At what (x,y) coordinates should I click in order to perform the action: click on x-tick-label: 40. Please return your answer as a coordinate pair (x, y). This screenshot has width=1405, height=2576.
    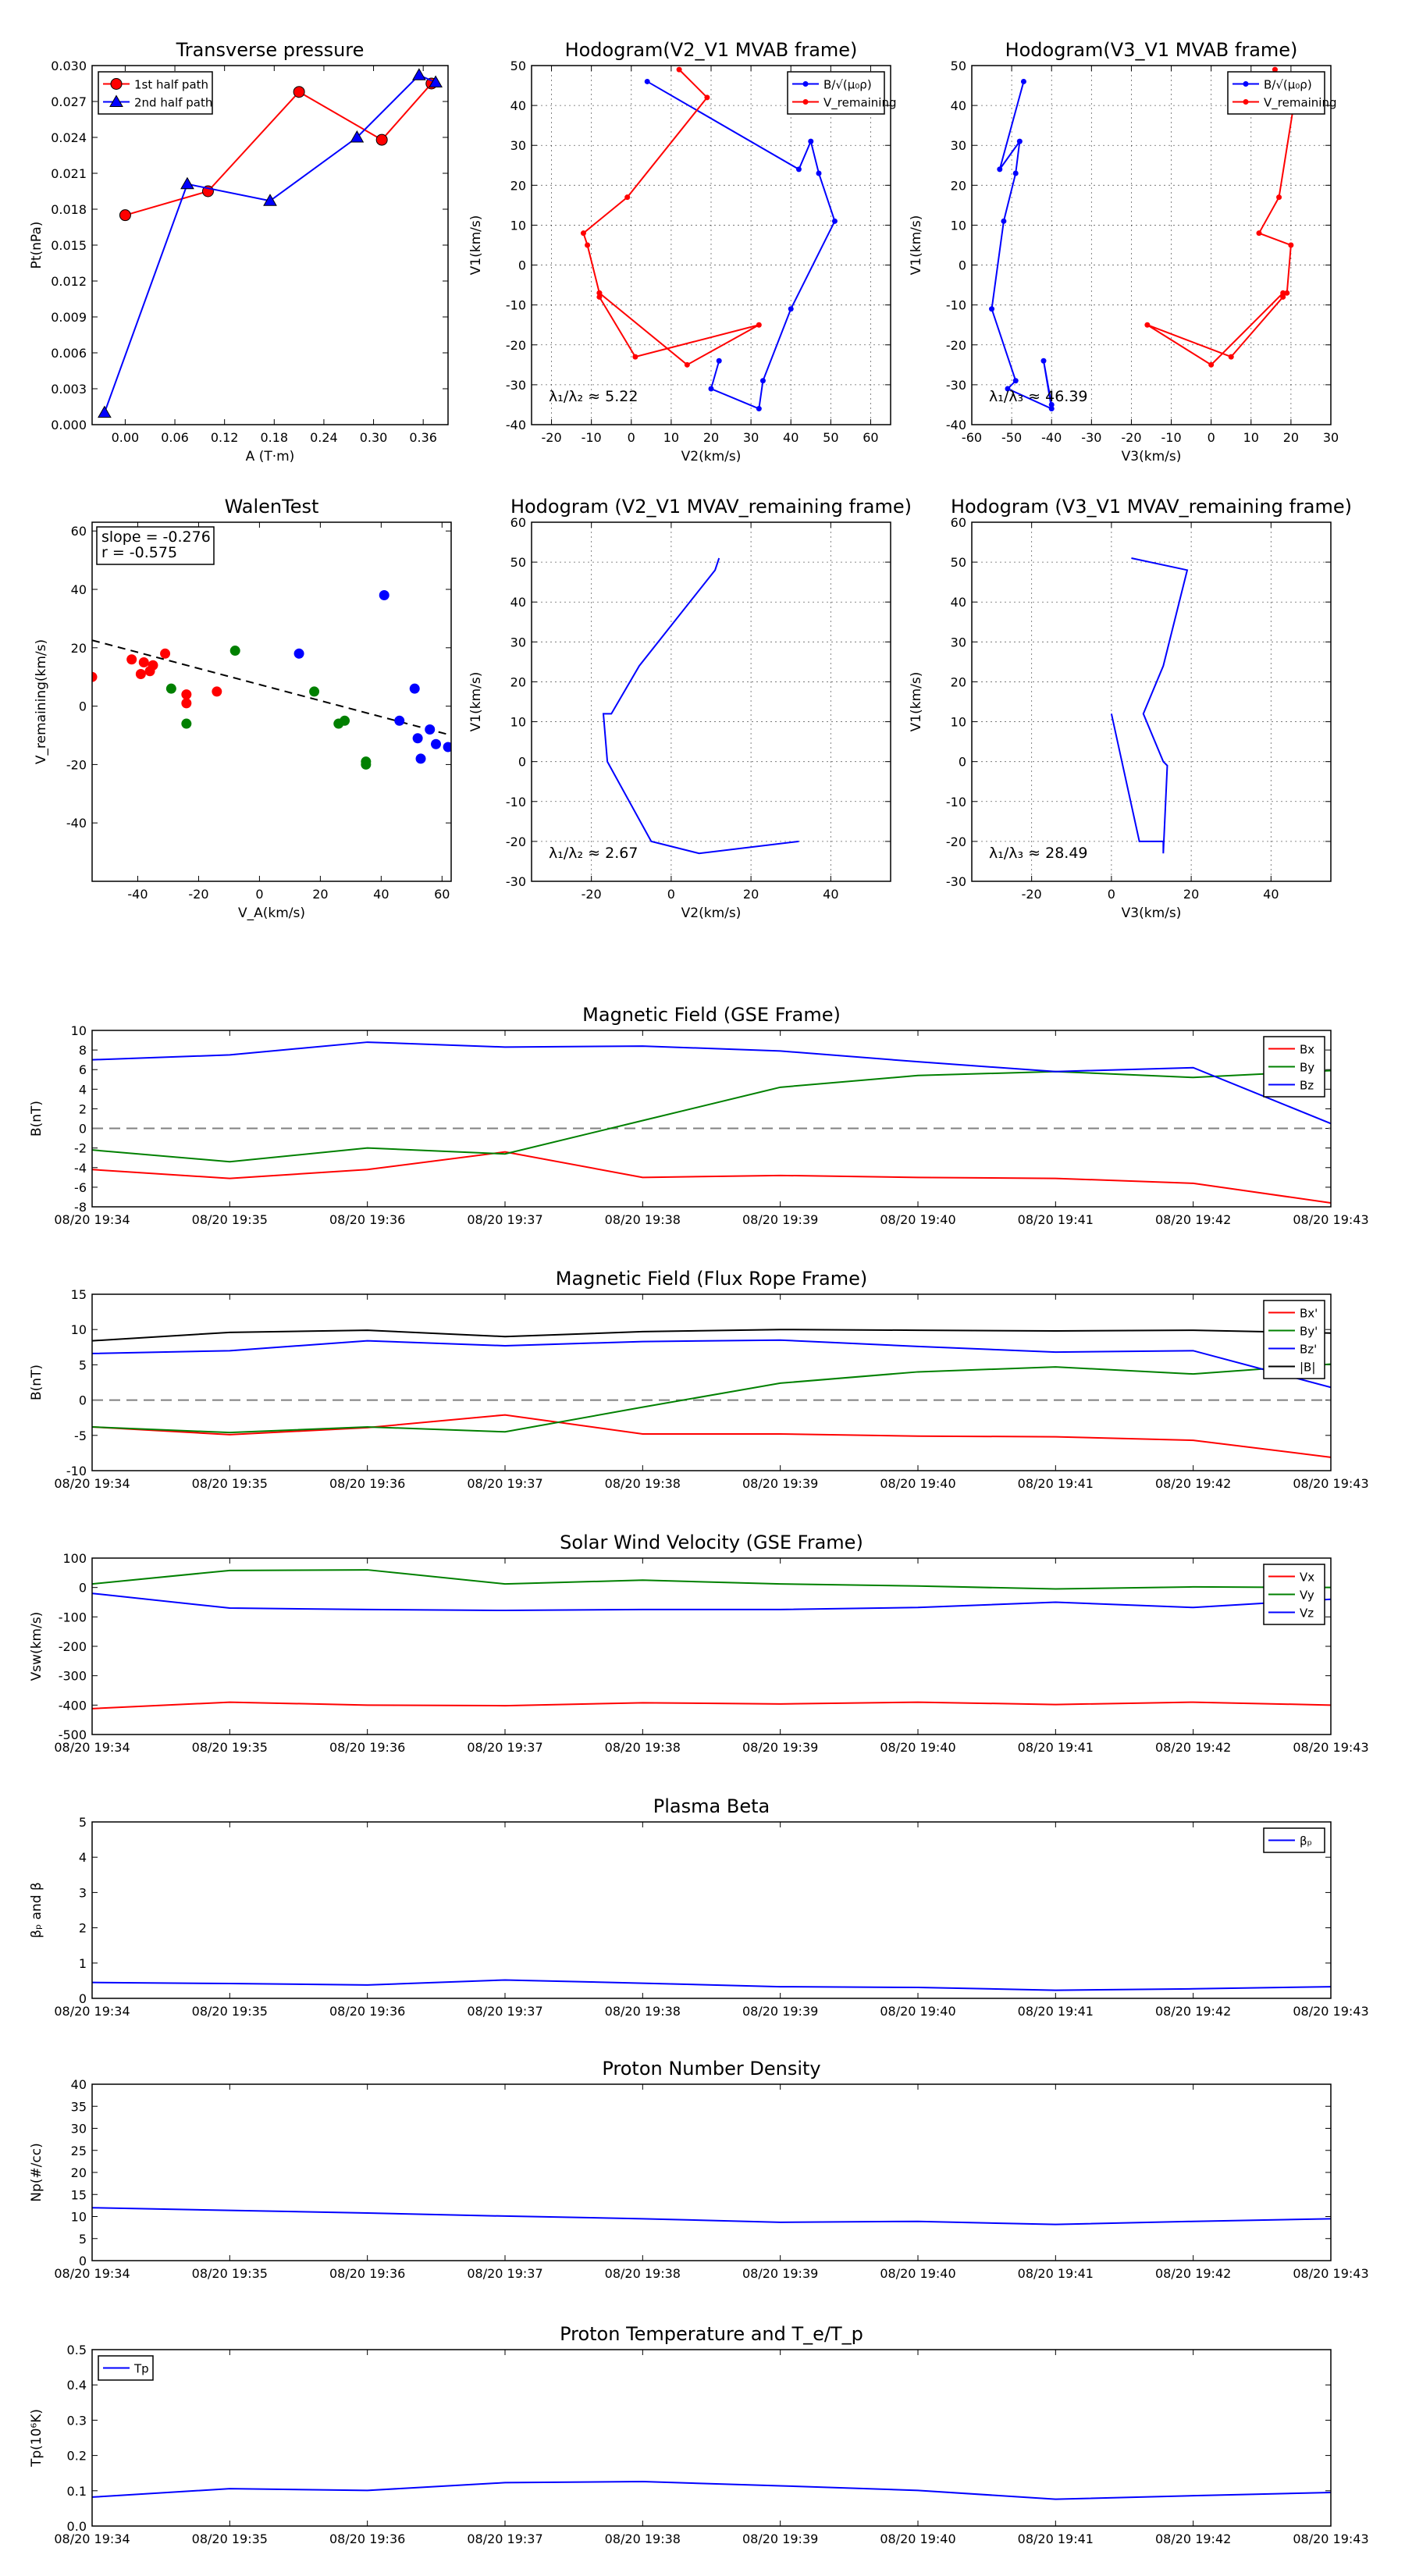
    Looking at the image, I should click on (1271, 894).